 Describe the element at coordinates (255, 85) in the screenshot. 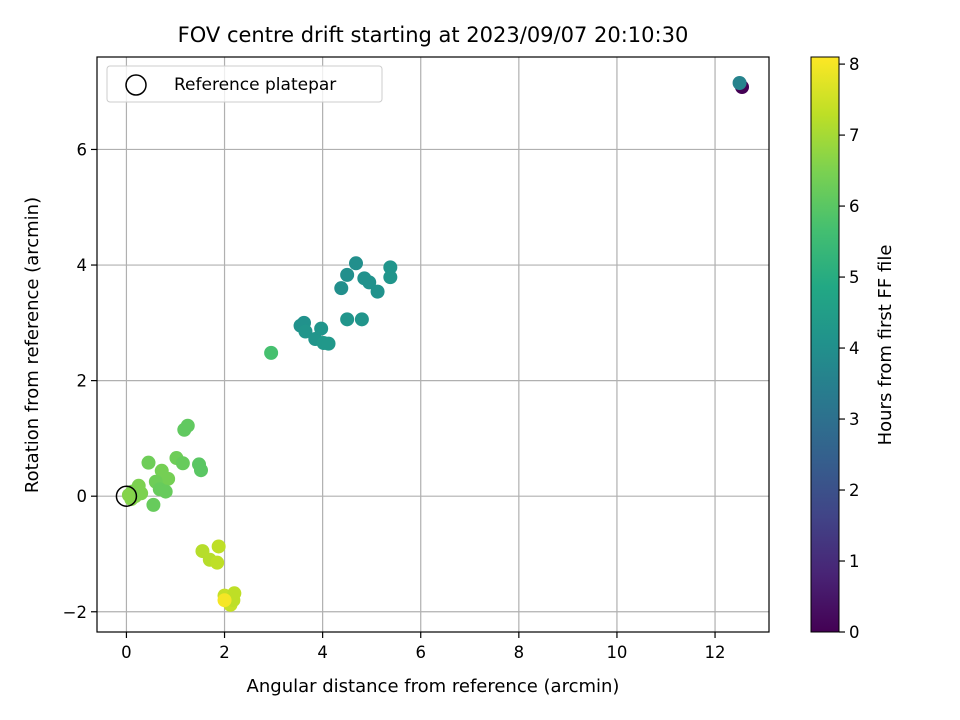

I see `legend-entry-reference: Reference platepar` at that location.